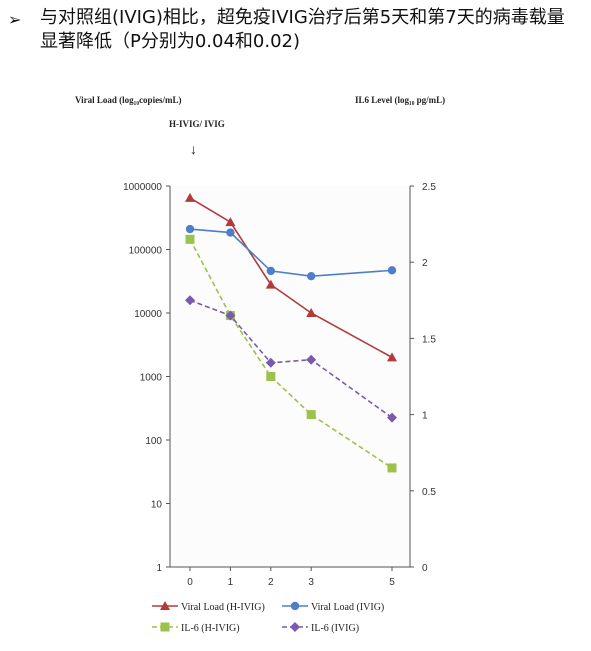  I want to click on right-tick-label: 2, so click(425, 263).